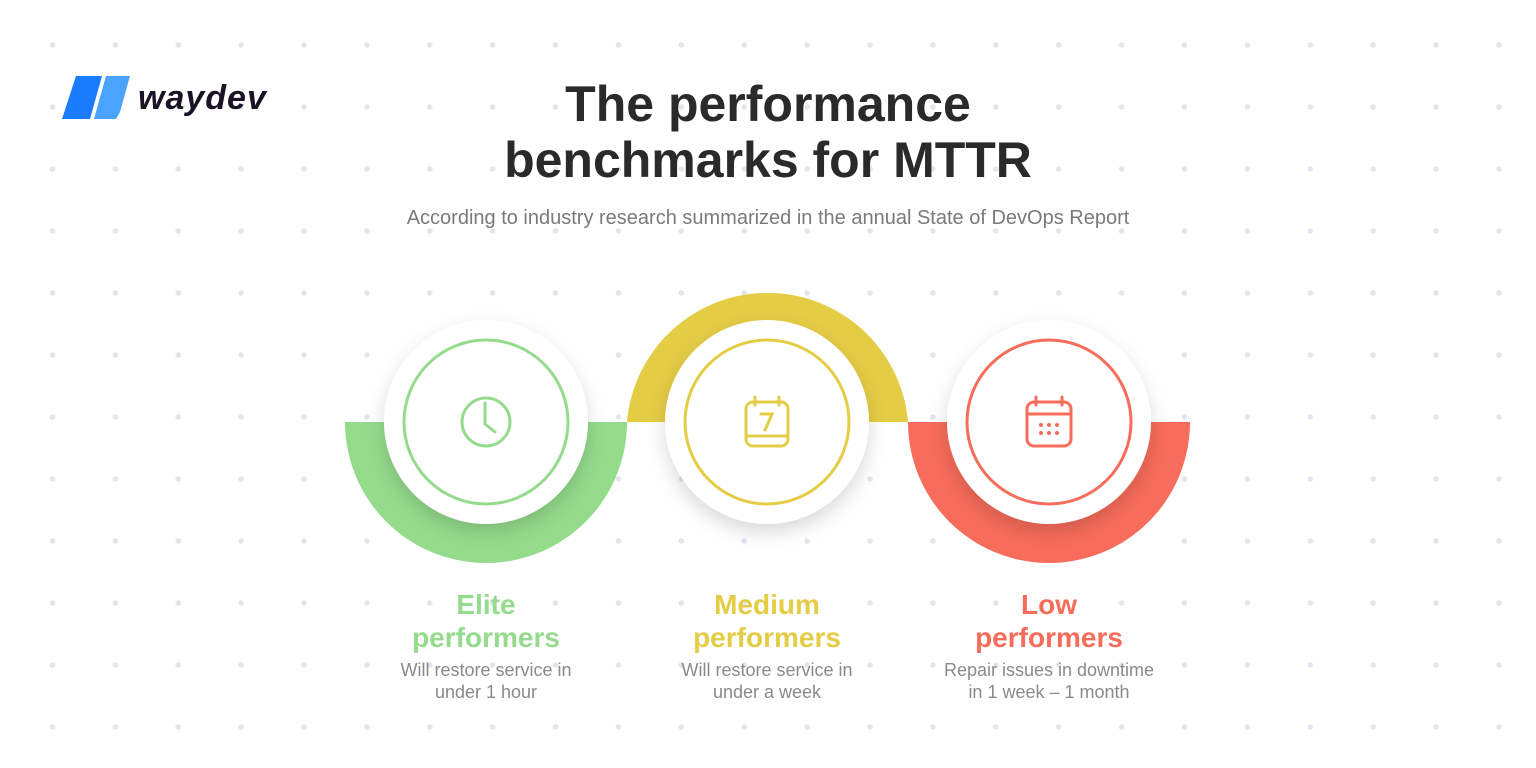 This screenshot has height=768, width=1536. I want to click on tier-description: Will restore service in under a week, so click(767, 681).